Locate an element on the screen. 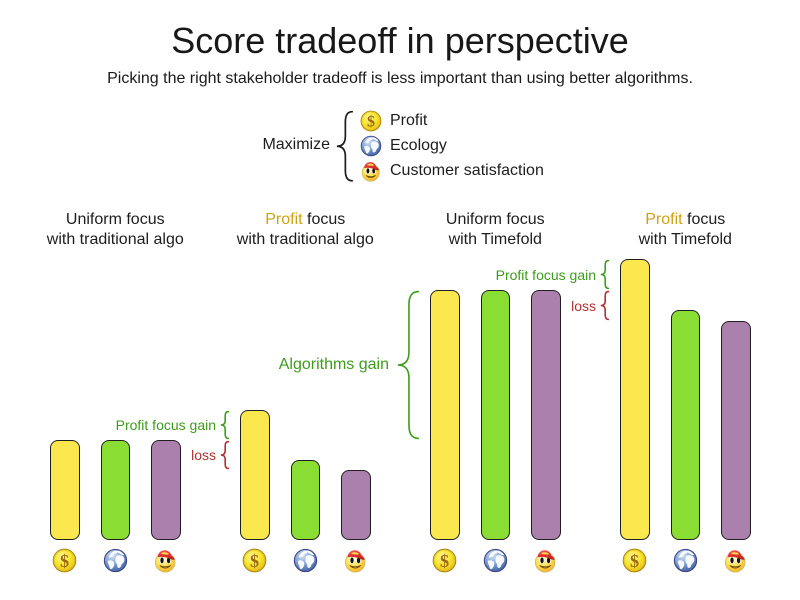 The width and height of the screenshot is (800, 600). group-2-label-line2: with Timefold is located at coordinates (495, 239).